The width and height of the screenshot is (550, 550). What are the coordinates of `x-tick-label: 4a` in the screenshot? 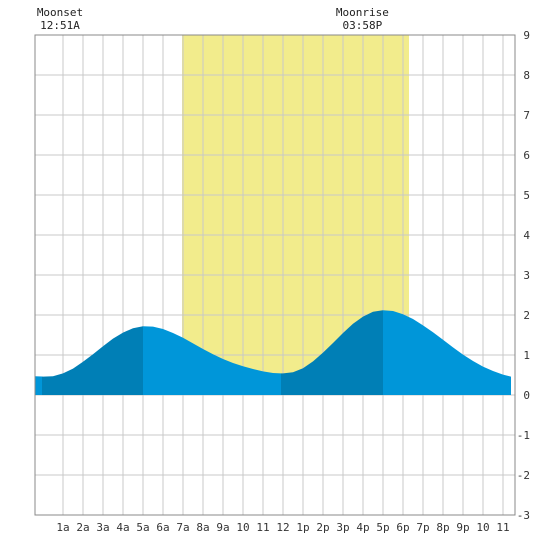 It's located at (122, 527).